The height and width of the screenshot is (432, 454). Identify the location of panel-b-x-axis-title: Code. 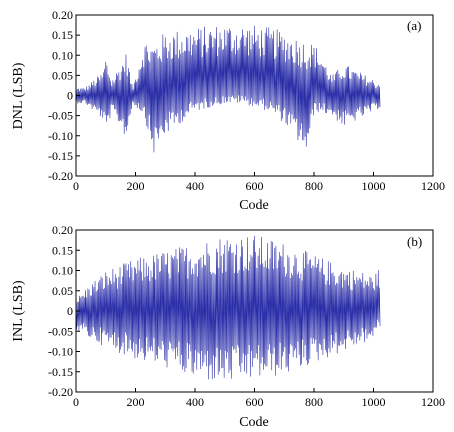
(254, 422).